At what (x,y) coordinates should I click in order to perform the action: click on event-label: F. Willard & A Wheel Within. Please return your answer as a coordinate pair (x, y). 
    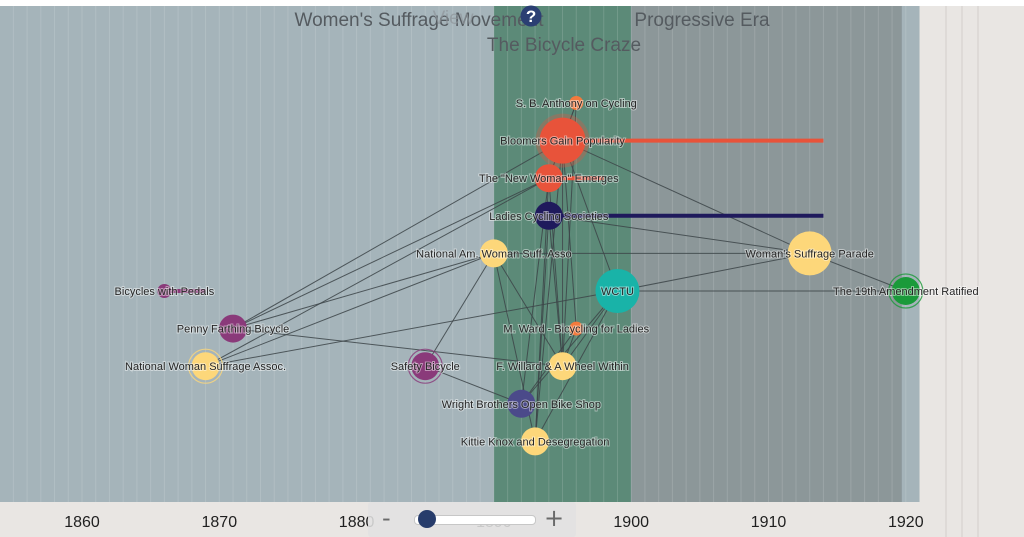
    Looking at the image, I should click on (562, 367).